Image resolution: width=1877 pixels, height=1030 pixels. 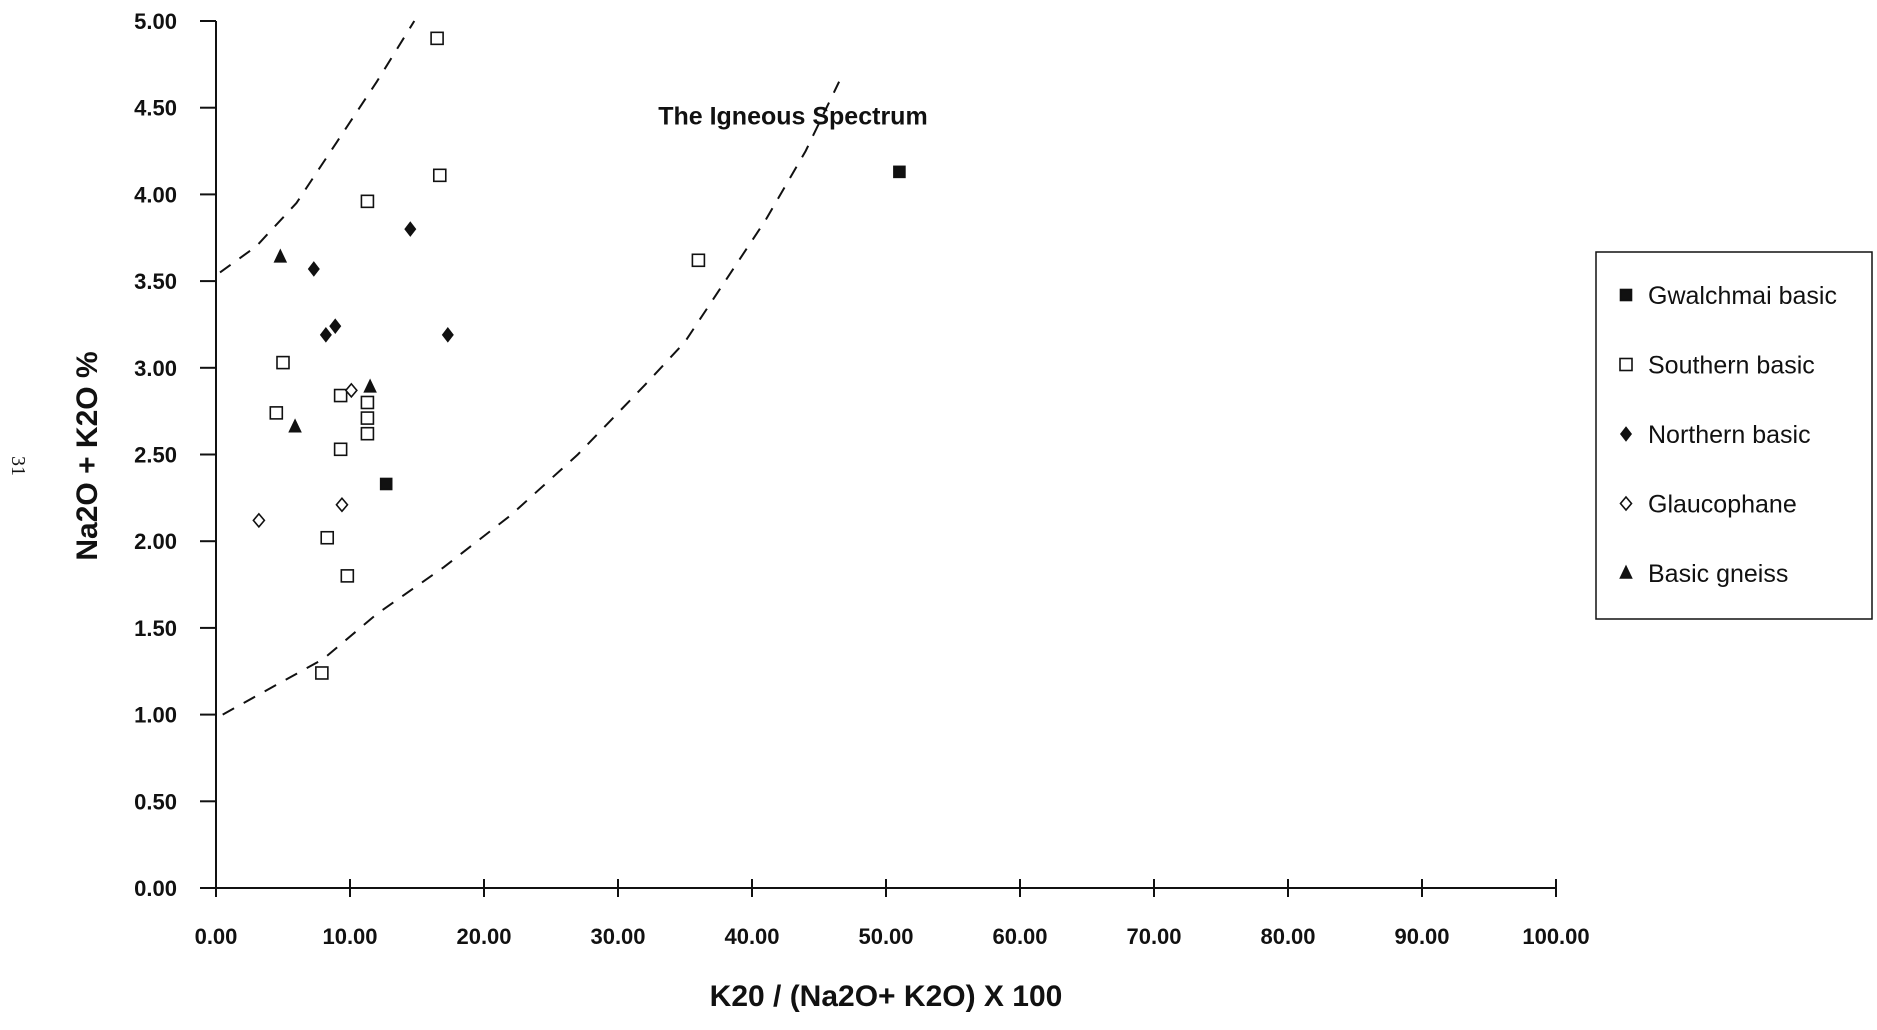 I want to click on x-tick-label: 60.00, so click(x=1019, y=936).